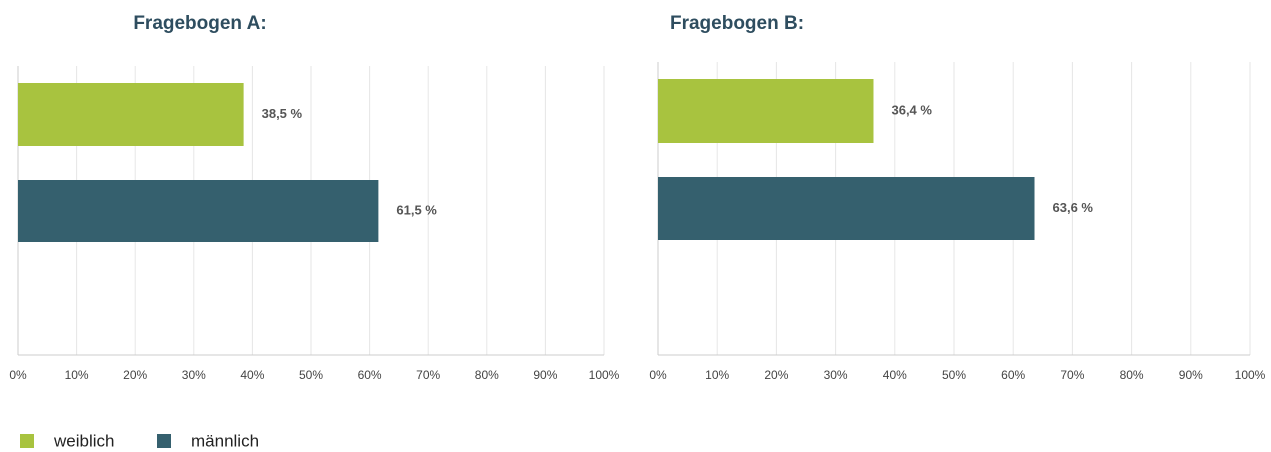 Image resolution: width=1271 pixels, height=452 pixels. What do you see at coordinates (416, 209) in the screenshot?
I see `value-label: 61,5 %` at bounding box center [416, 209].